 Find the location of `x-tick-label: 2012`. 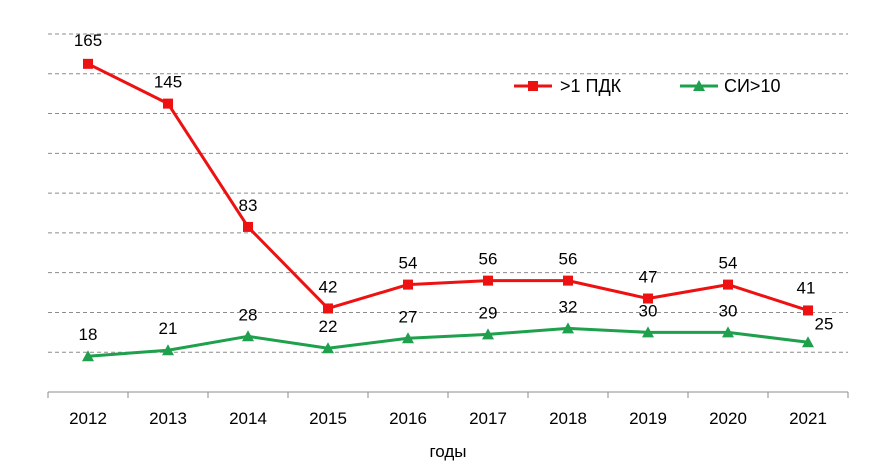

x-tick-label: 2012 is located at coordinates (88, 418).